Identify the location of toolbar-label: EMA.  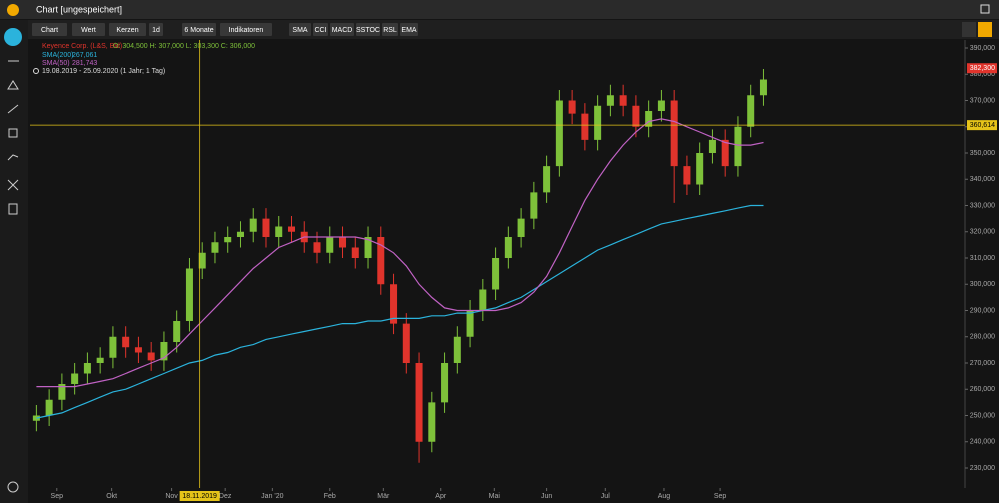
(409, 30).